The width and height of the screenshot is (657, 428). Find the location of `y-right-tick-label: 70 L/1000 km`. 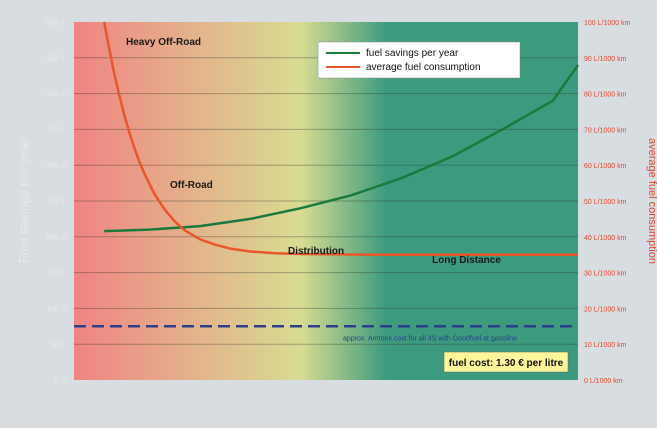

y-right-tick-label: 70 L/1000 km is located at coordinates (605, 130).